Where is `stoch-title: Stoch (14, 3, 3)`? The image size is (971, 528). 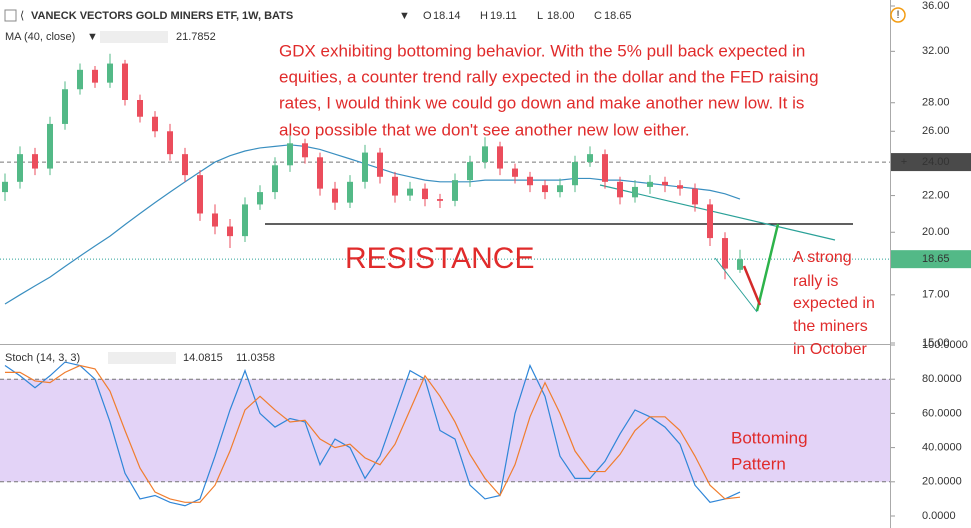 stoch-title: Stoch (14, 3, 3) is located at coordinates (42, 358).